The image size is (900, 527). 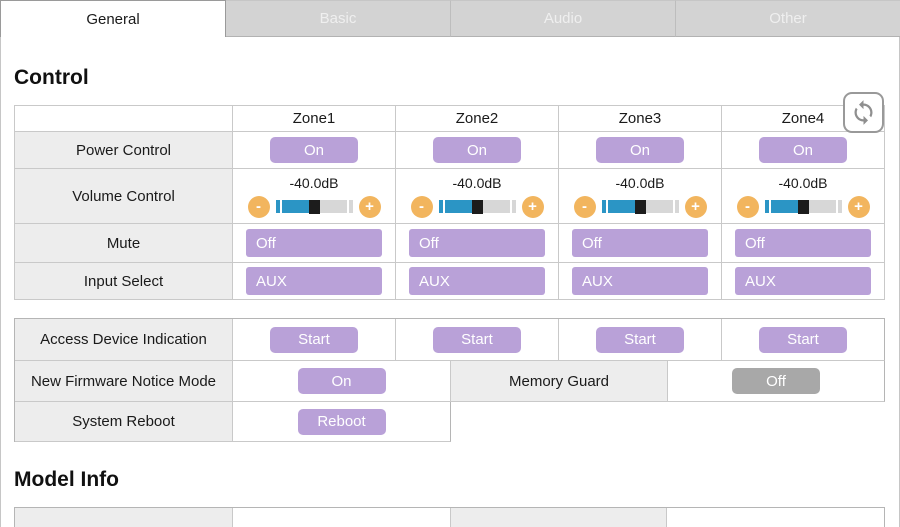 I want to click on mute-zone4-select: Off, so click(x=803, y=243).